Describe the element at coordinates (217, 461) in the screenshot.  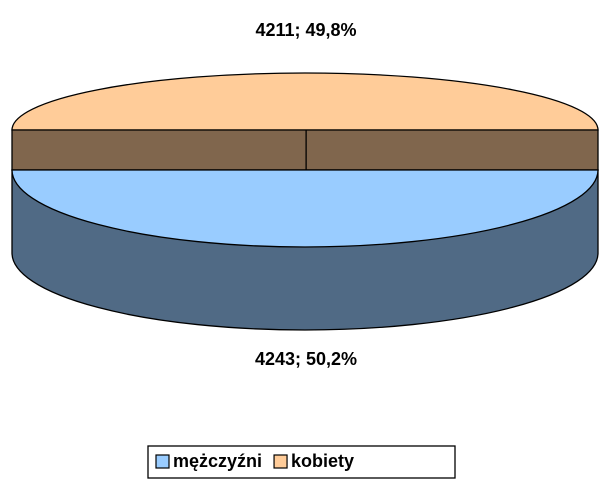
I see `legend-label: mężczyźni` at that location.